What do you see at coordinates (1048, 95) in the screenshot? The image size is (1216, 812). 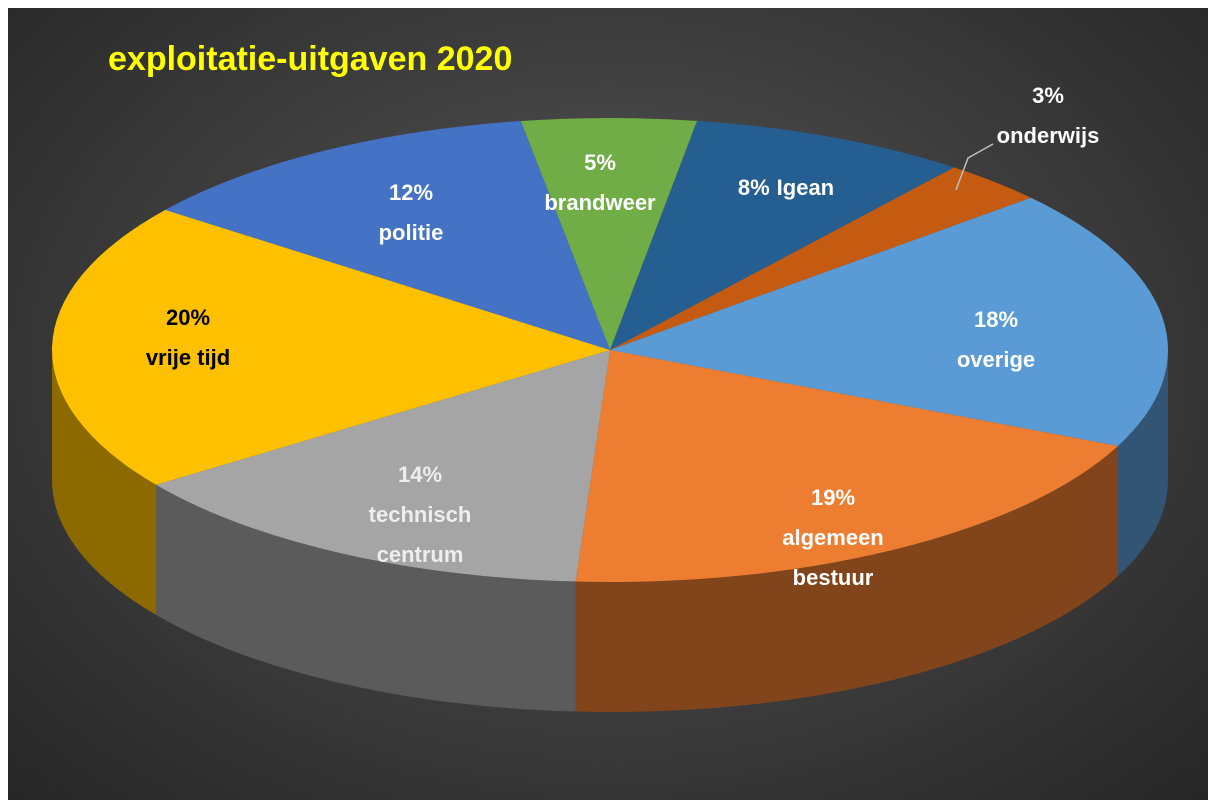 I see `value-label: 3%` at bounding box center [1048, 95].